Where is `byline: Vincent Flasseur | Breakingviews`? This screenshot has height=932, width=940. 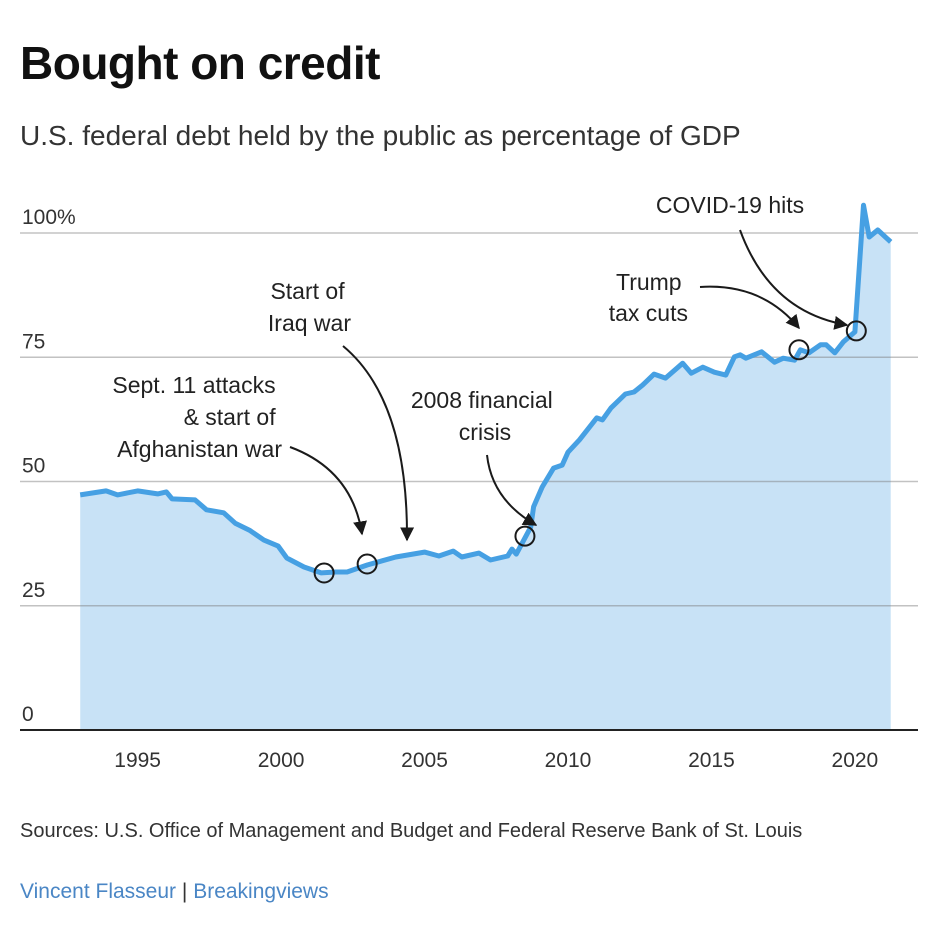 byline: Vincent Flasseur | Breakingviews is located at coordinates (174, 892).